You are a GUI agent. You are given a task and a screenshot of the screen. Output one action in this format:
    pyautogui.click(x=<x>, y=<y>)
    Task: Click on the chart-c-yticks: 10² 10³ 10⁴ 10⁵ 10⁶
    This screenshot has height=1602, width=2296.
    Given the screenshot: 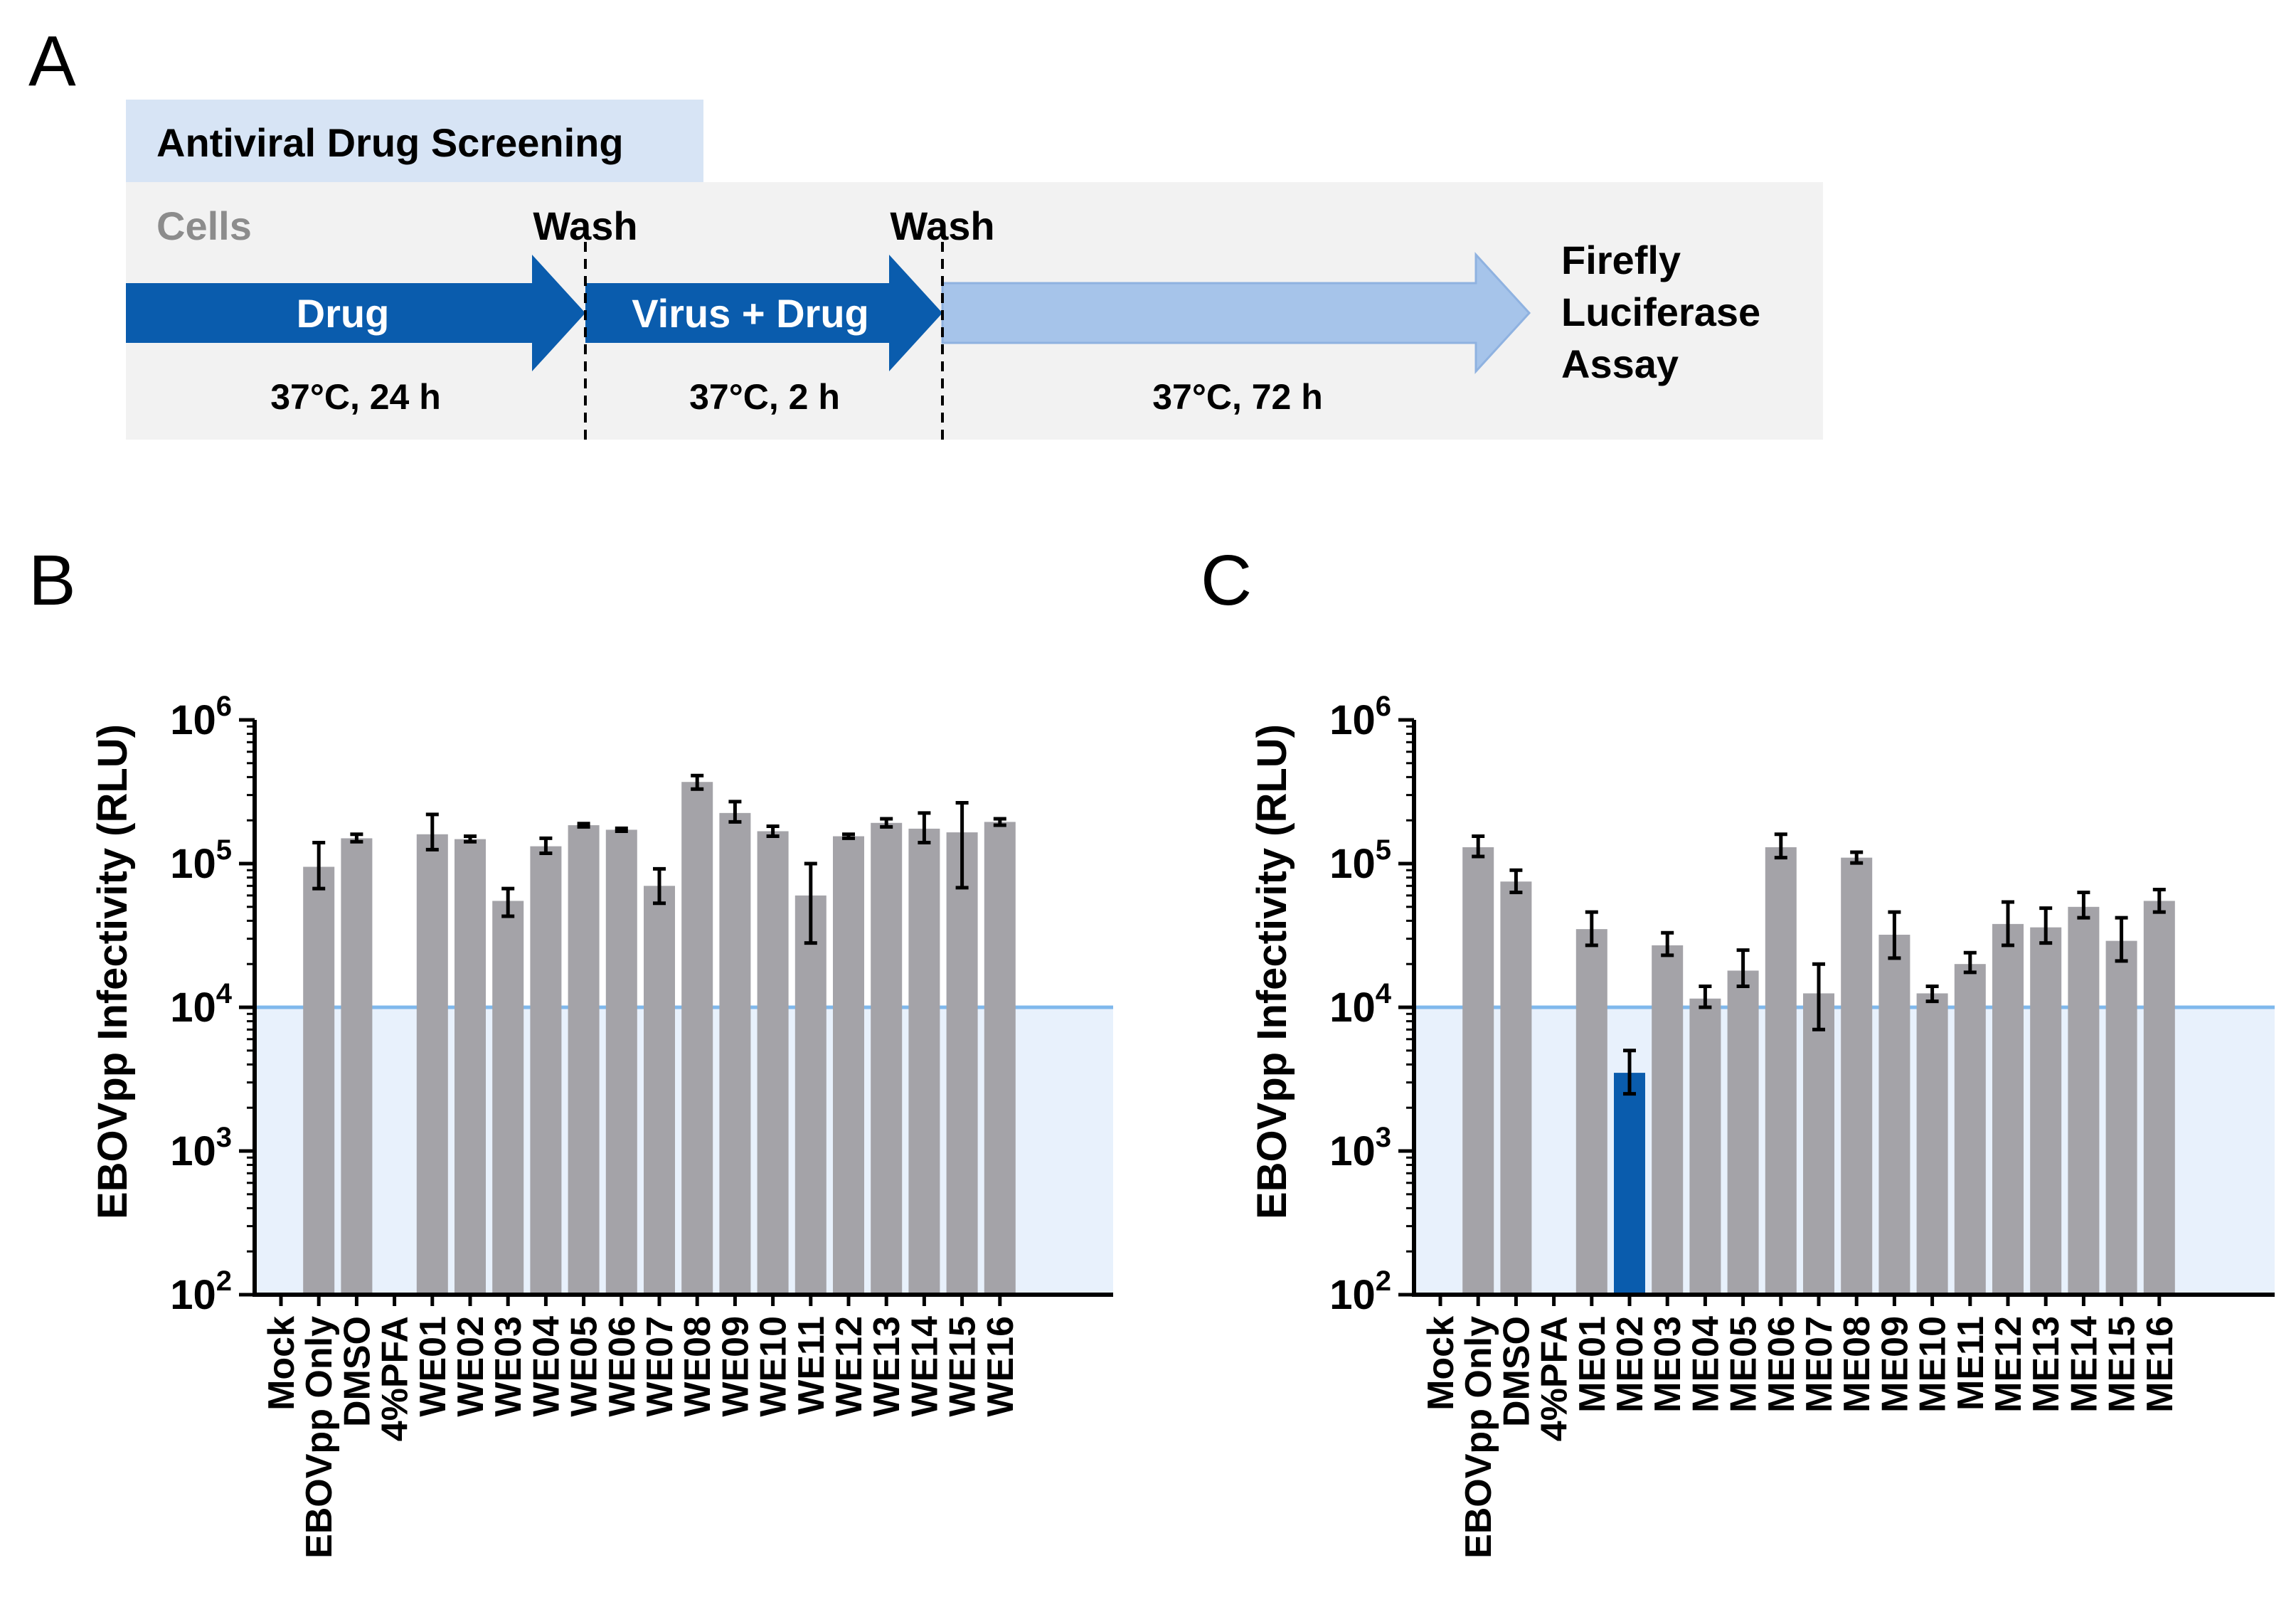 What is the action you would take?
    pyautogui.click(x=1372, y=1004)
    